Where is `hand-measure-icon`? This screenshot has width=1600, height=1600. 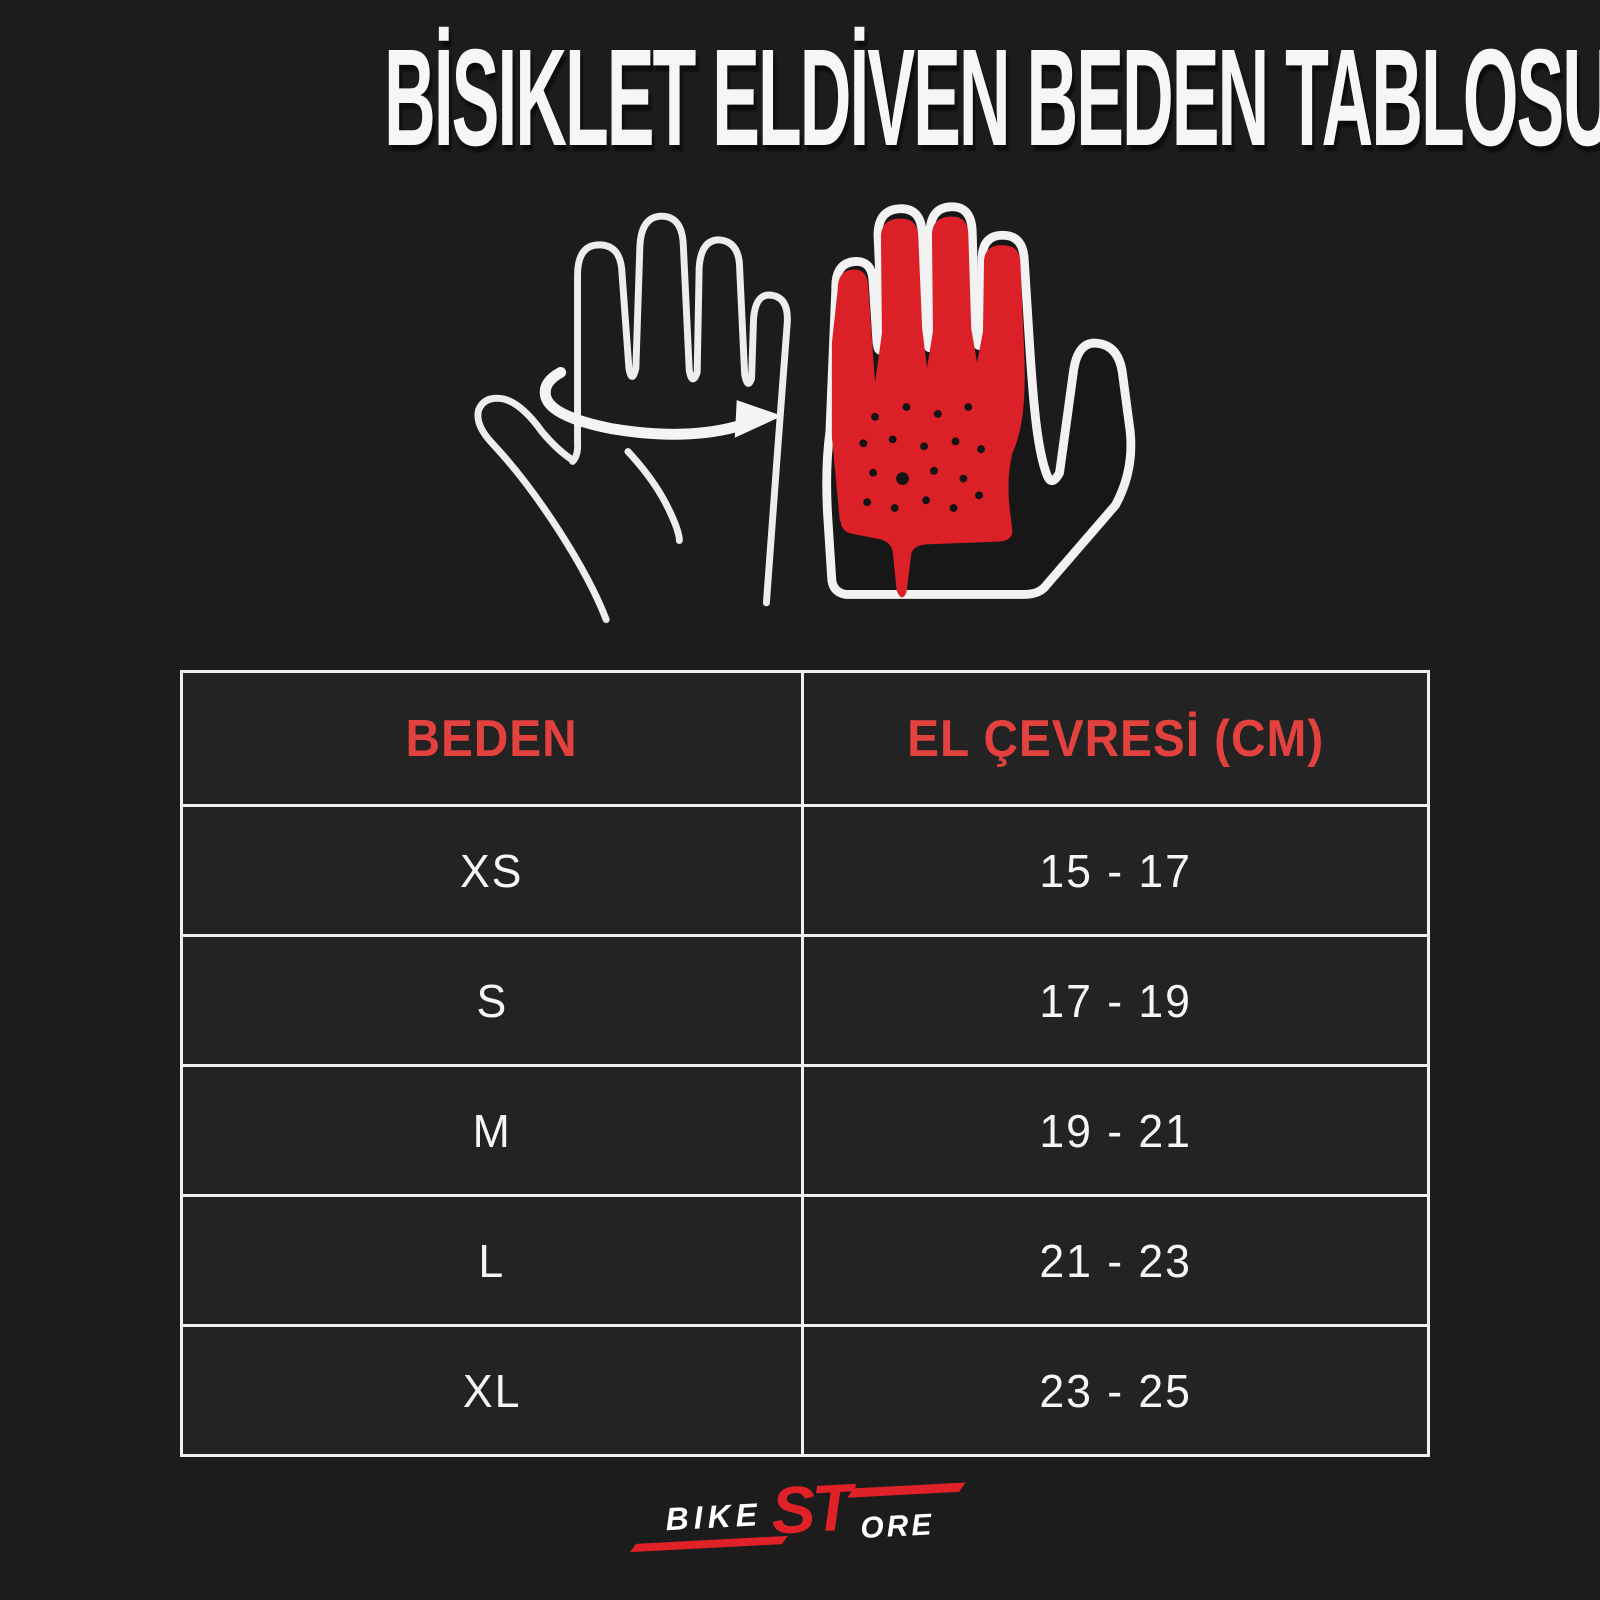
hand-measure-icon is located at coordinates (632, 418).